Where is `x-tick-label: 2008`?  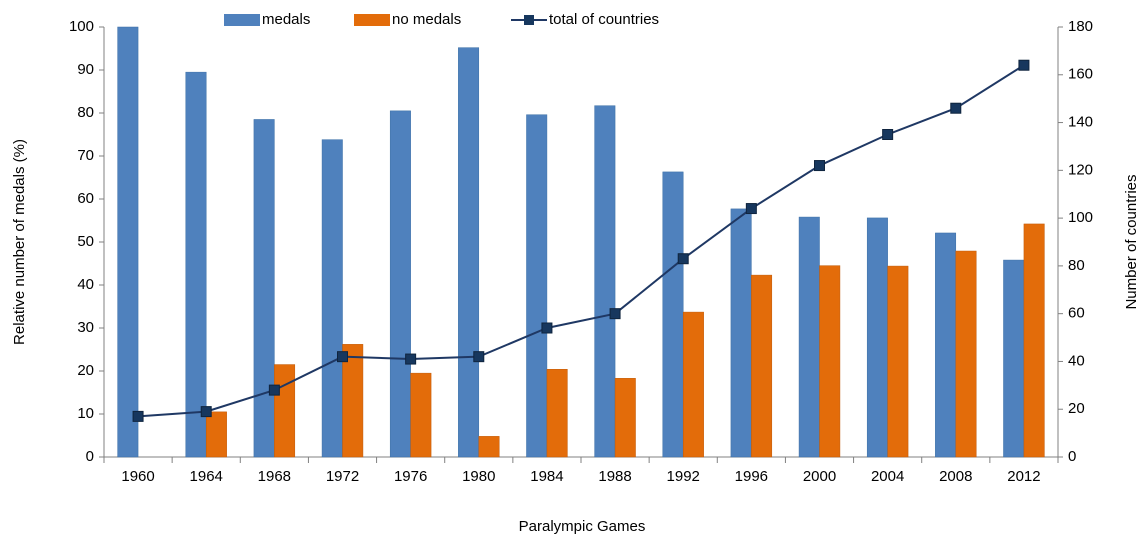 x-tick-label: 2008 is located at coordinates (955, 476).